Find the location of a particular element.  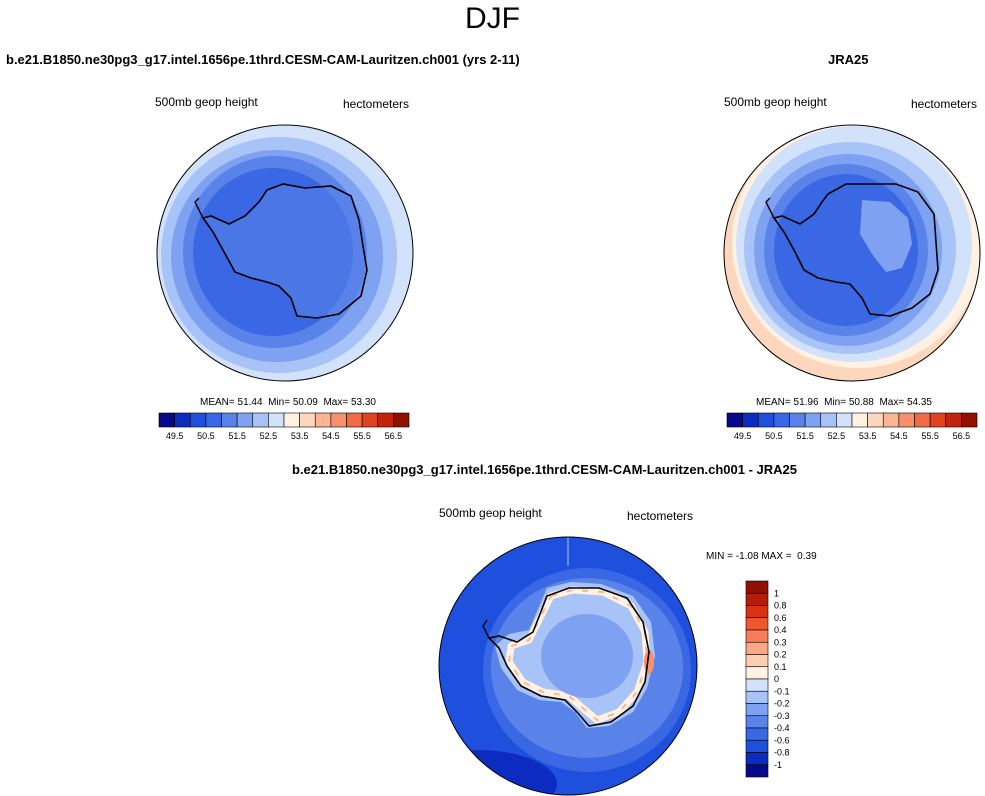

colorbar-tick-label: -0.4 is located at coordinates (782, 728).